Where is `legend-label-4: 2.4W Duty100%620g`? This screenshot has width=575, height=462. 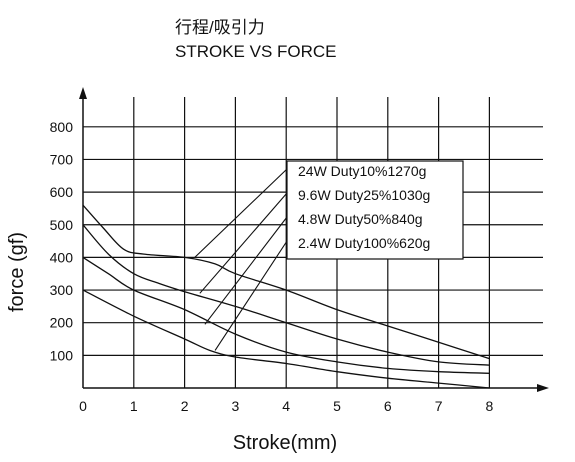
legend-label-4: 2.4W Duty100%620g is located at coordinates (364, 243).